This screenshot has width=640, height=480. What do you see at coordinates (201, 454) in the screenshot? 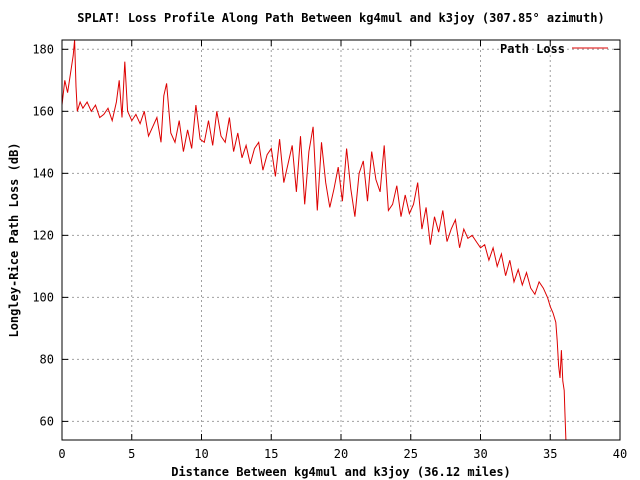
I see `x-tick-label: 10` at bounding box center [201, 454].